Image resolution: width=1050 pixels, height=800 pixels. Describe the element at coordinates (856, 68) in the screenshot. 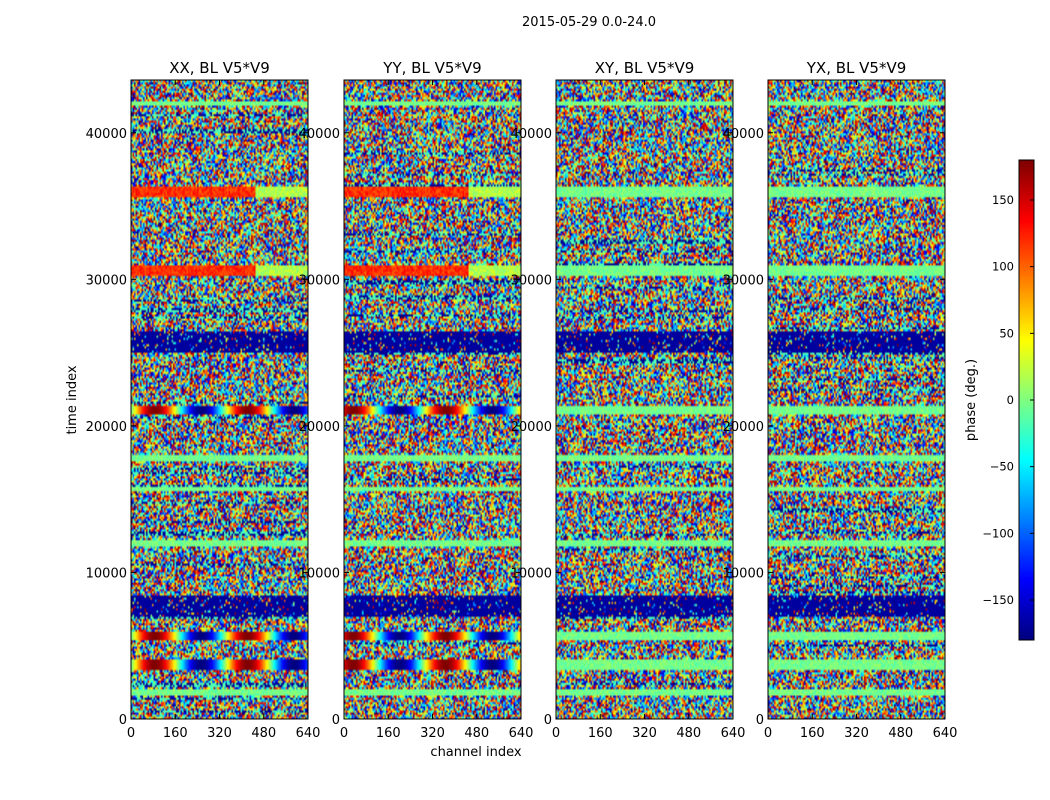

I see `panel-title: YX, BL V5*V9` at that location.